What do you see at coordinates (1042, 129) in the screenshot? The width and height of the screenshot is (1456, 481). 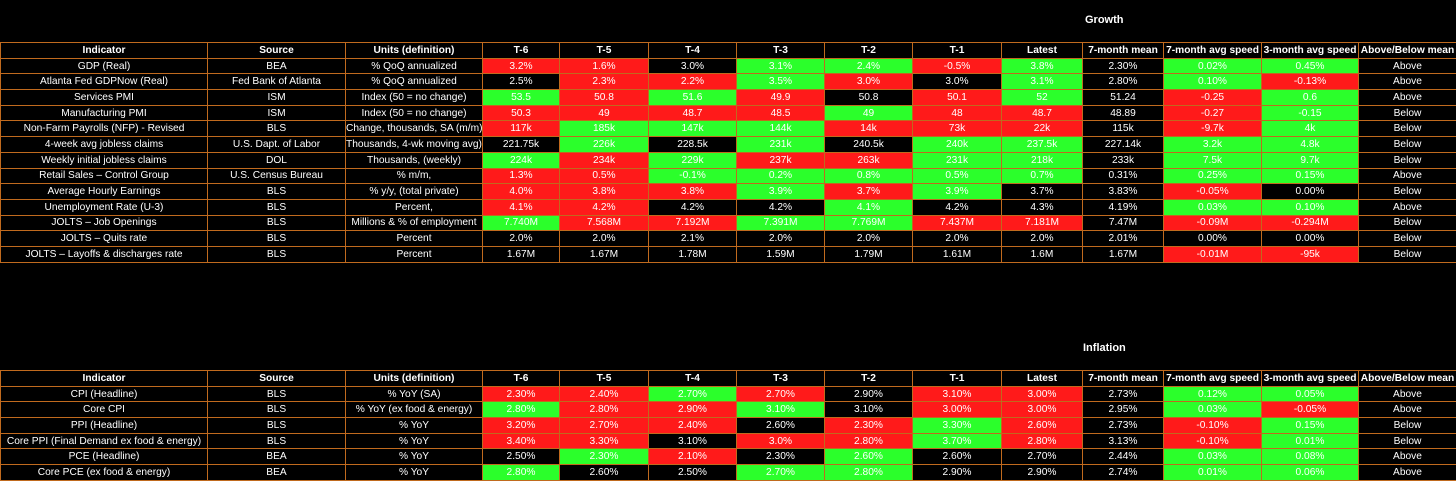 I see `value-cell: 22k` at bounding box center [1042, 129].